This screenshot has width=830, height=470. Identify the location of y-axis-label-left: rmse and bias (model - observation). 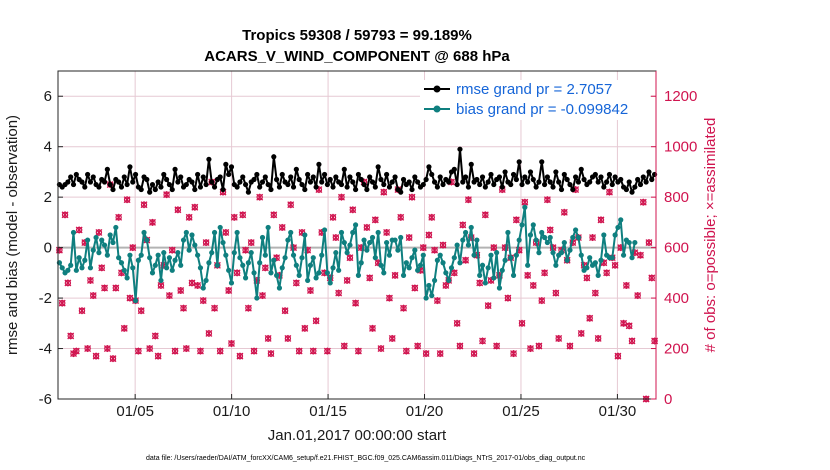
(12, 235).